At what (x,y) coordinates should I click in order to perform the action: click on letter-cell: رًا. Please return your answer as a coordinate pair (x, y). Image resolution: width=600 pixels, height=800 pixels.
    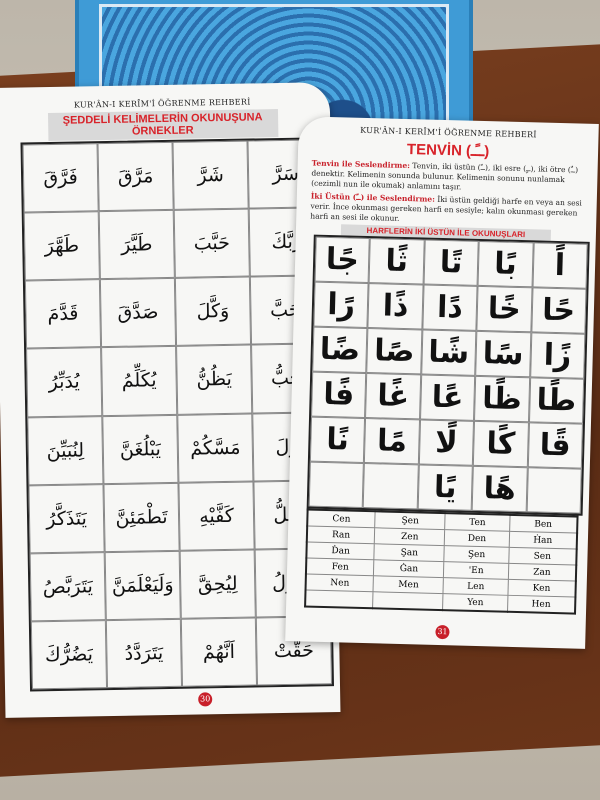
    Looking at the image, I should click on (341, 305).